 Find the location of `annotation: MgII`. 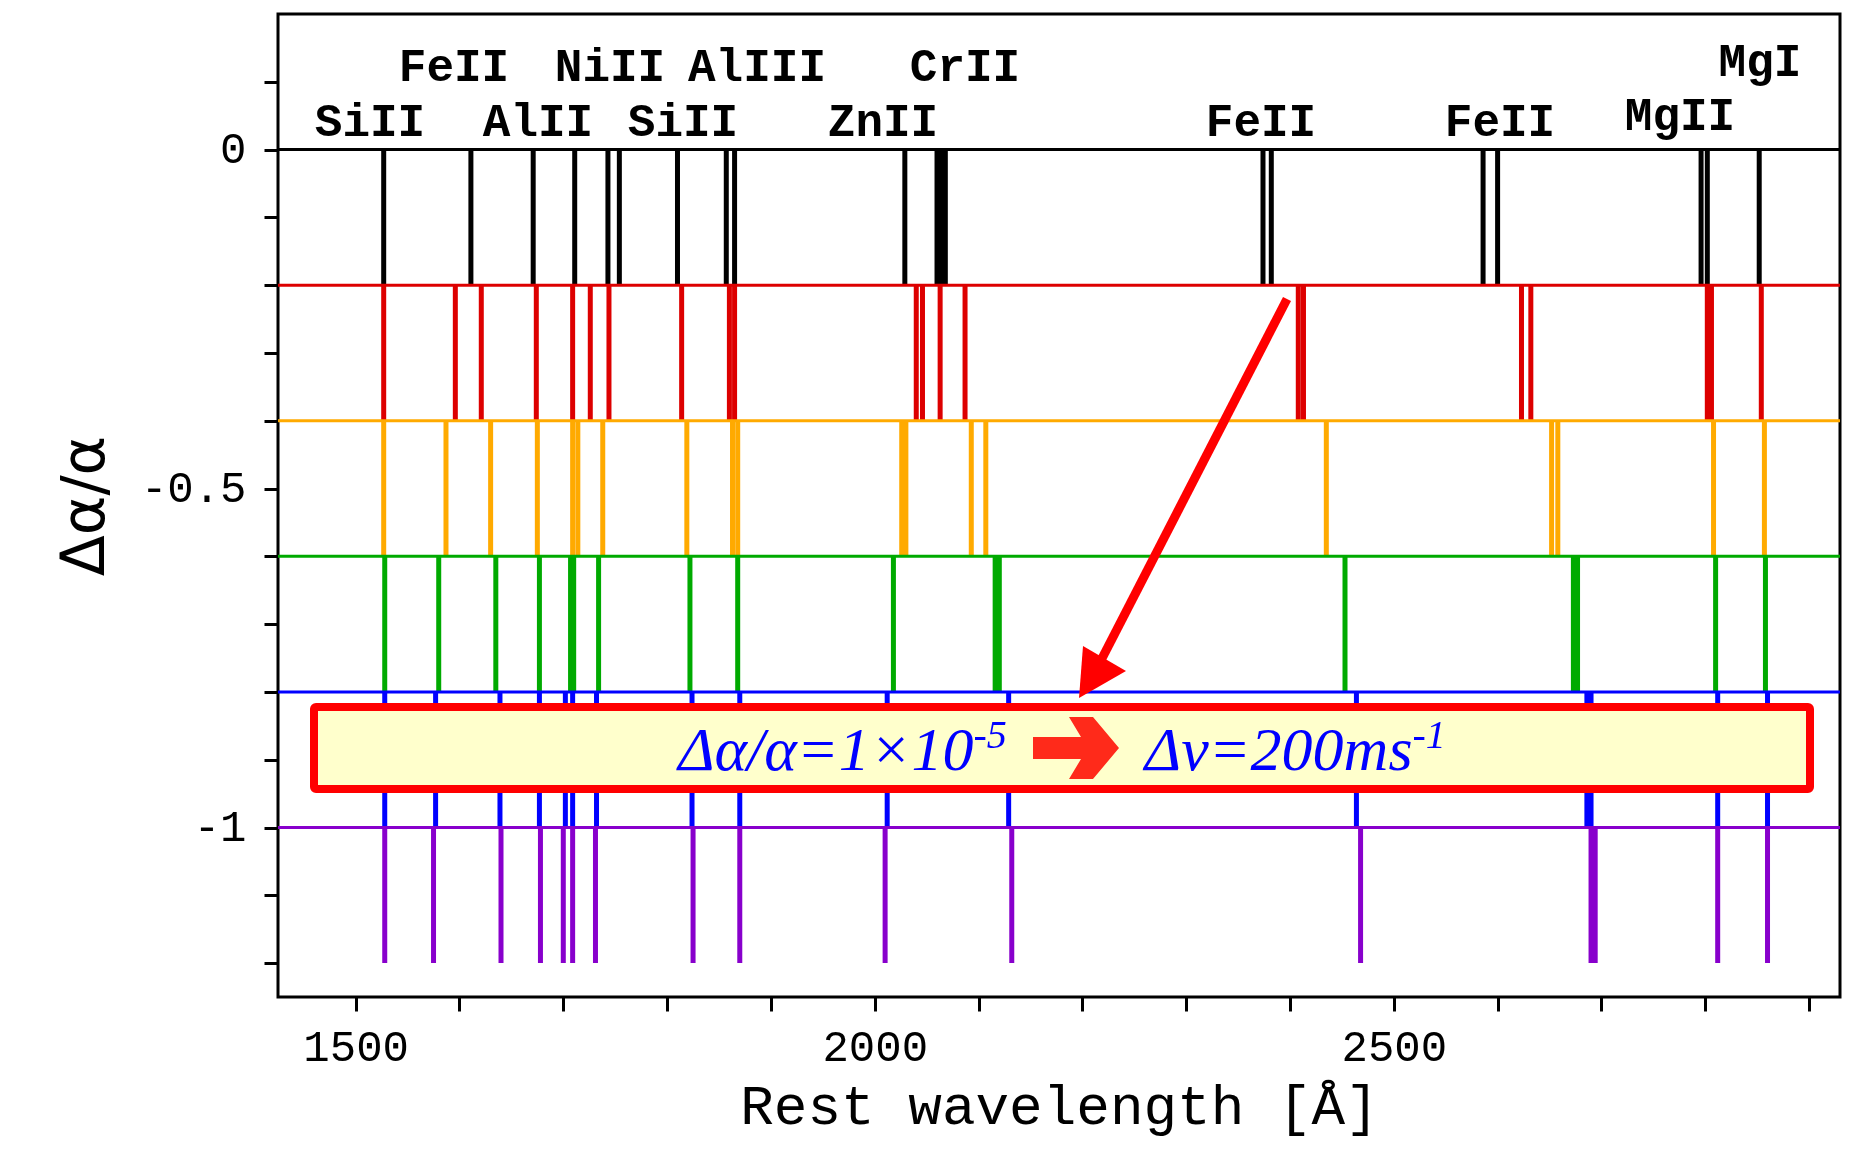

annotation: MgII is located at coordinates (1680, 118).